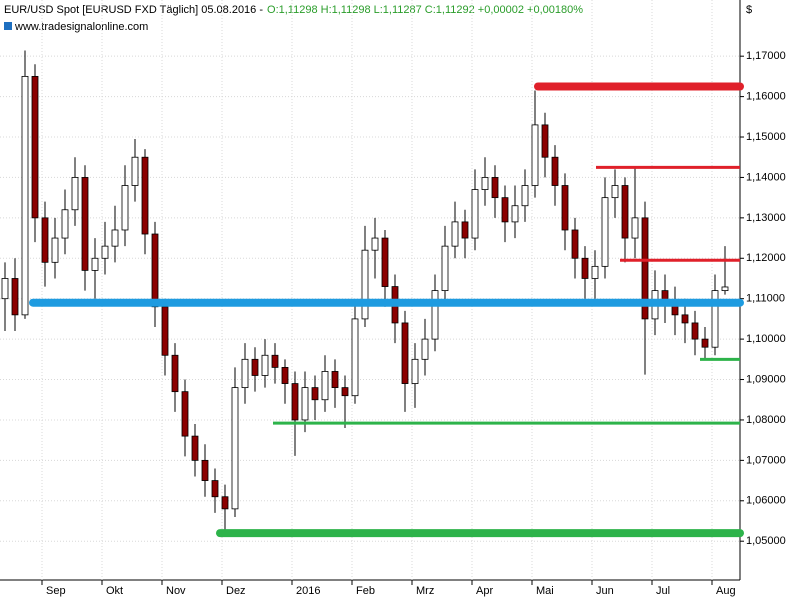 The width and height of the screenshot is (800, 600). I want to click on source: www.tradesignalonline.com, so click(81, 27).